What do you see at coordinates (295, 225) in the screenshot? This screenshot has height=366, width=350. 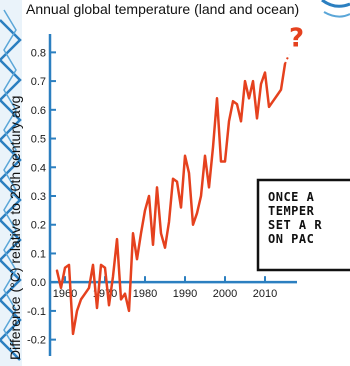 I see `comic-text-line-3: SET A R` at bounding box center [295, 225].